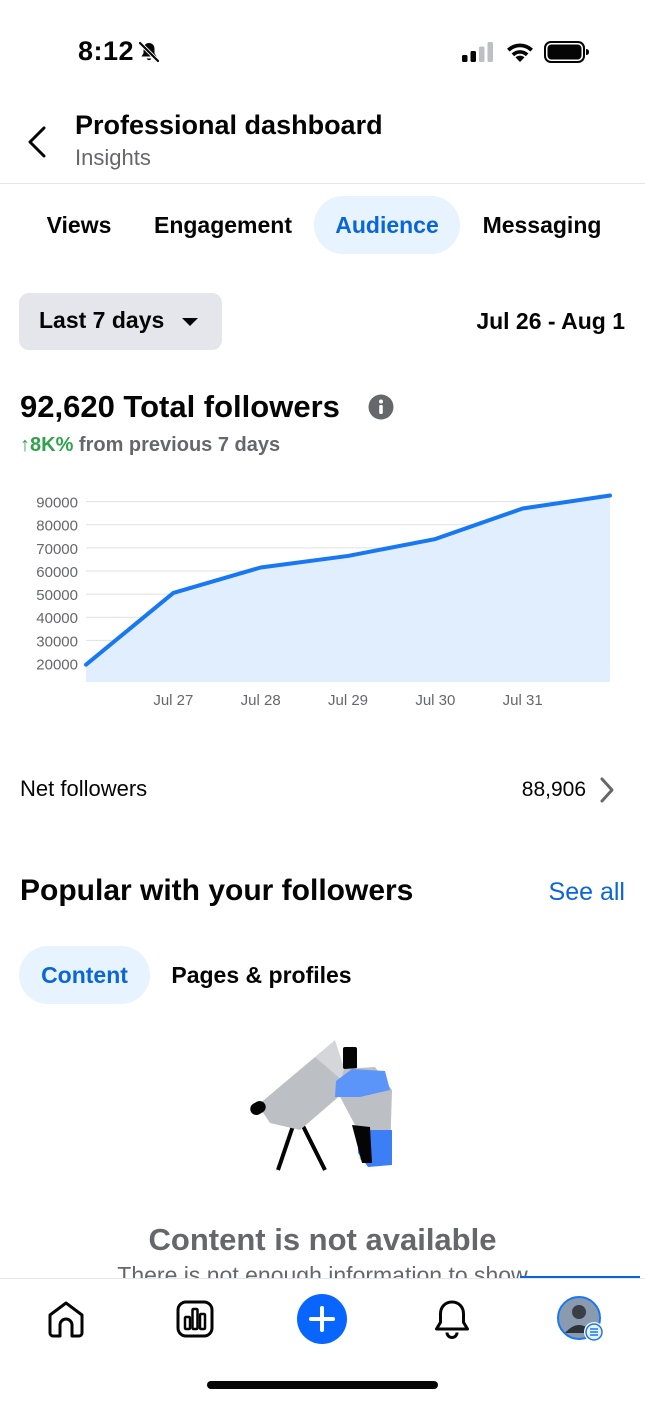 The width and height of the screenshot is (645, 1402). Describe the element at coordinates (217, 890) in the screenshot. I see `section-title: Popular with your followers` at that location.